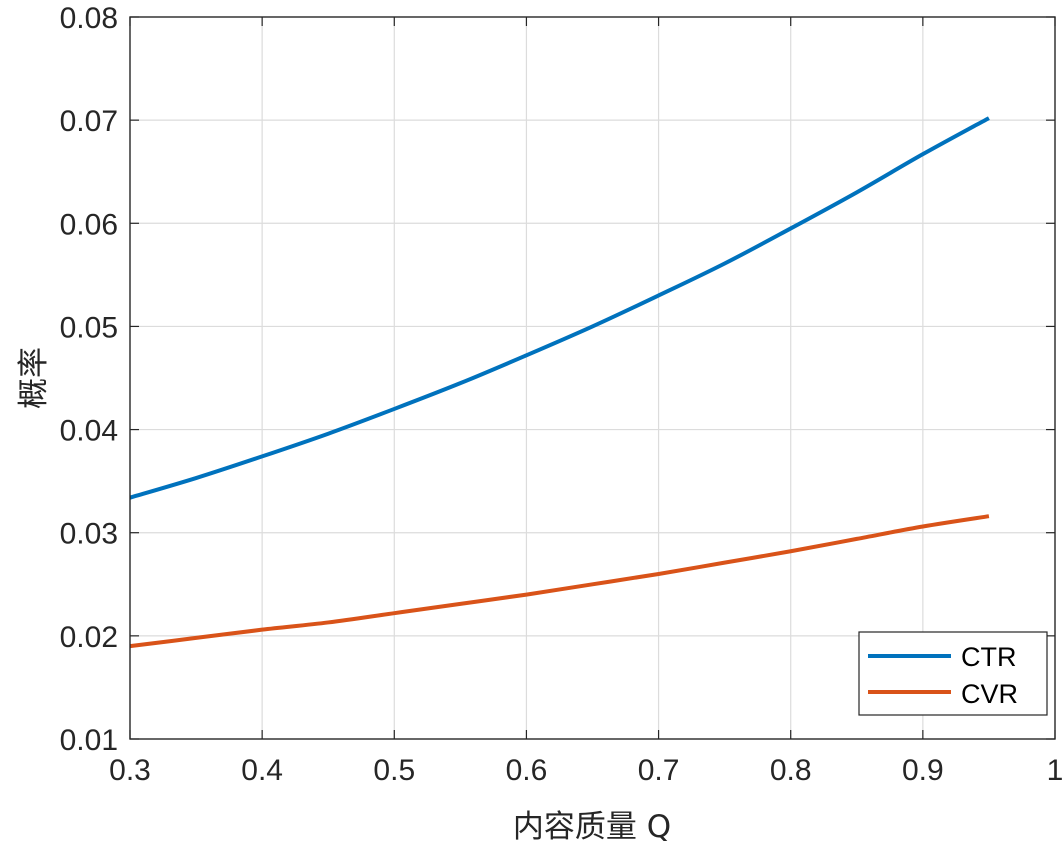  Describe the element at coordinates (89, 121) in the screenshot. I see `y-tick-label: 0.07` at that location.